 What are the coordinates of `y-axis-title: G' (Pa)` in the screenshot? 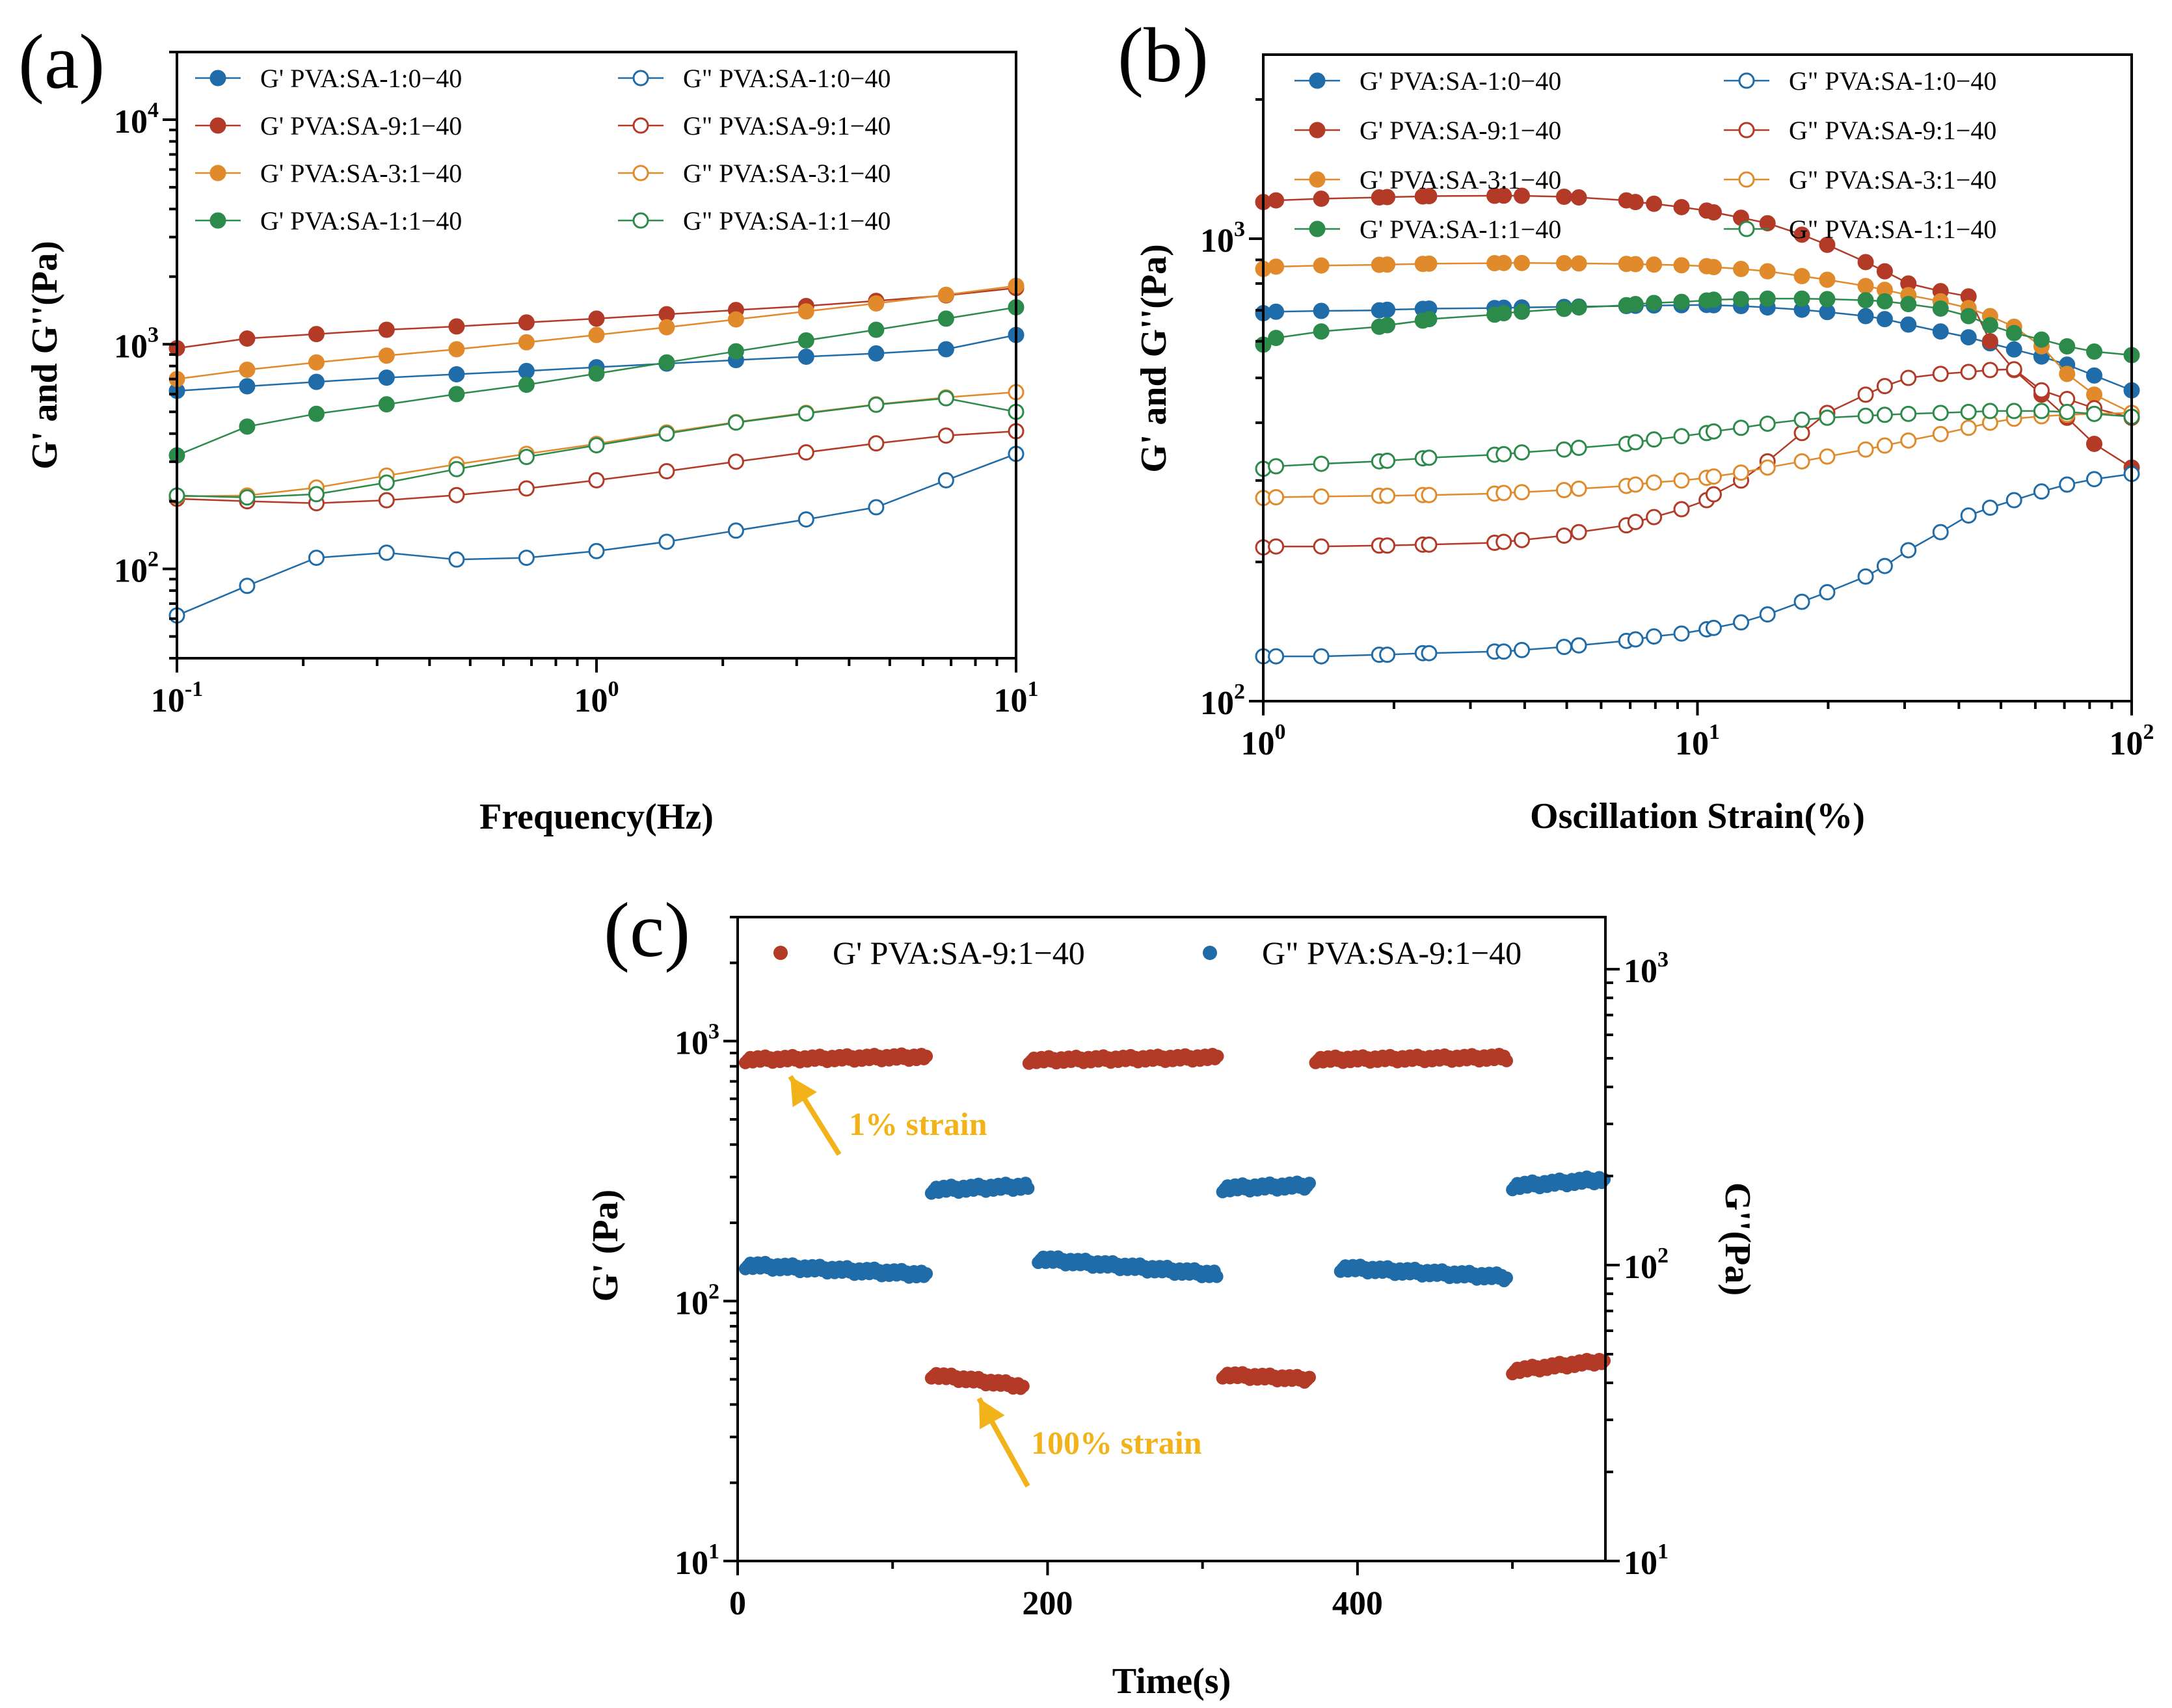 It's located at (605, 1246).